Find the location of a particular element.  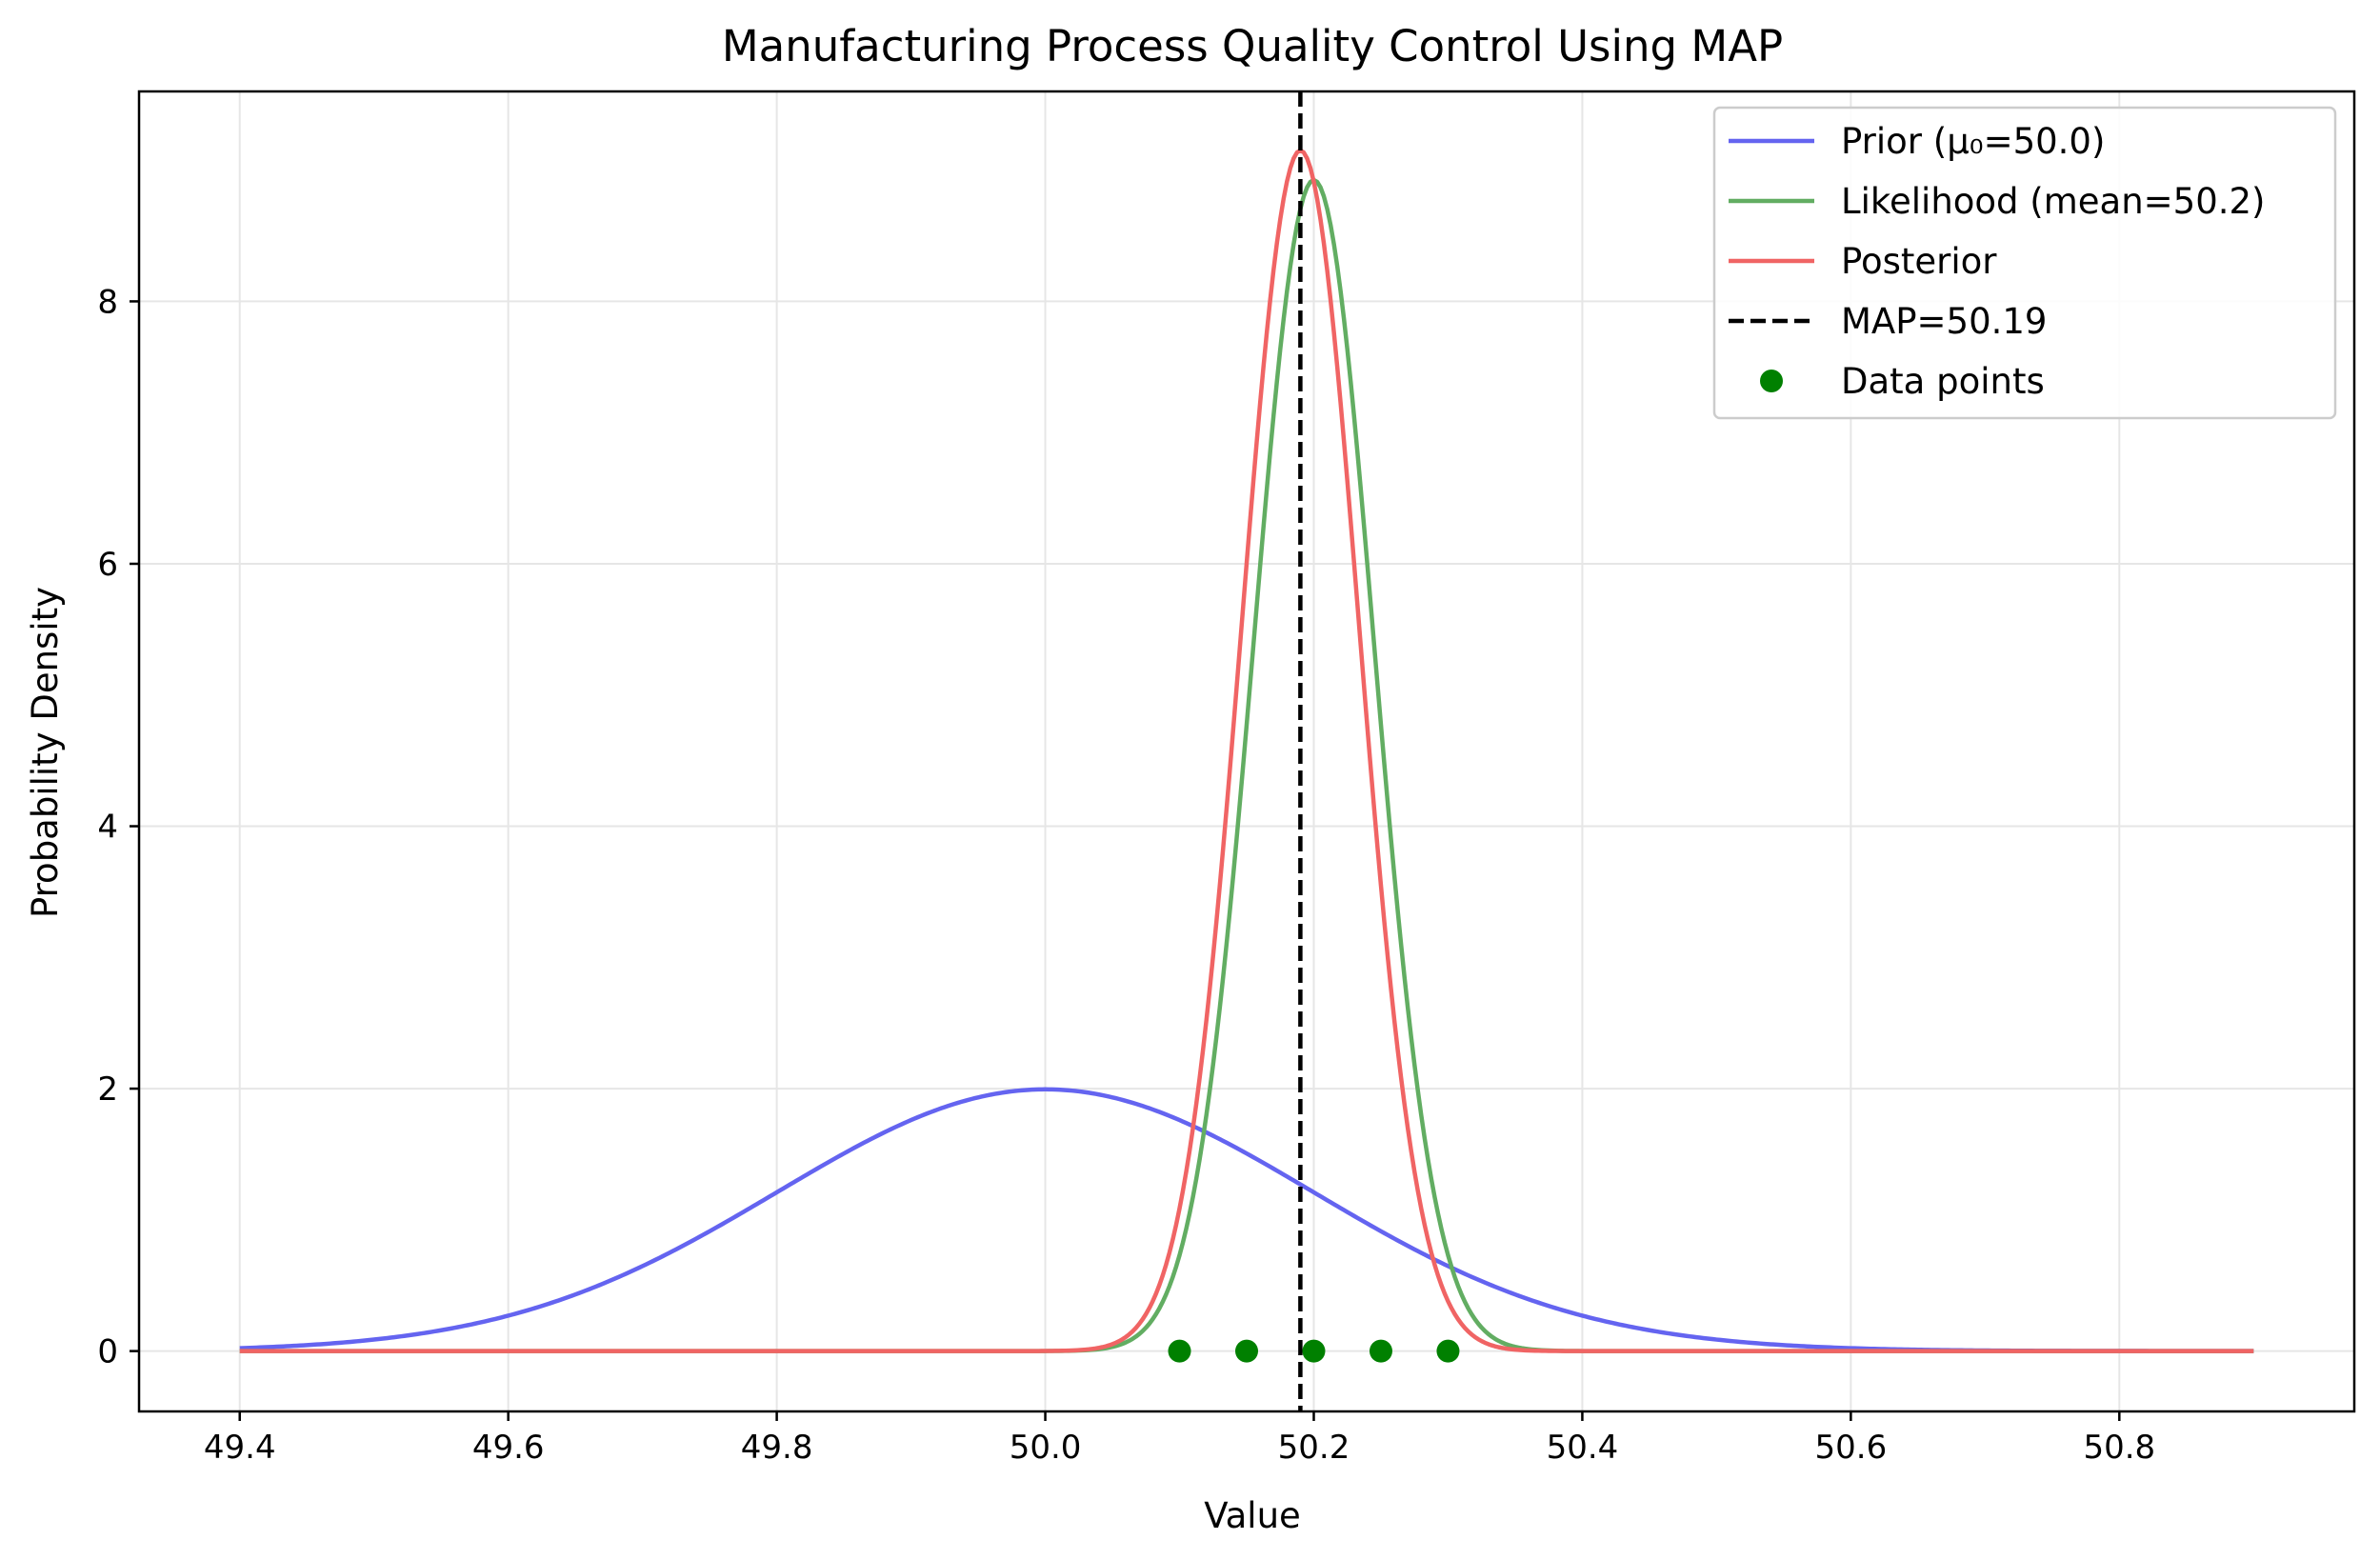

x-tick-label: 49.4 is located at coordinates (240, 1448).